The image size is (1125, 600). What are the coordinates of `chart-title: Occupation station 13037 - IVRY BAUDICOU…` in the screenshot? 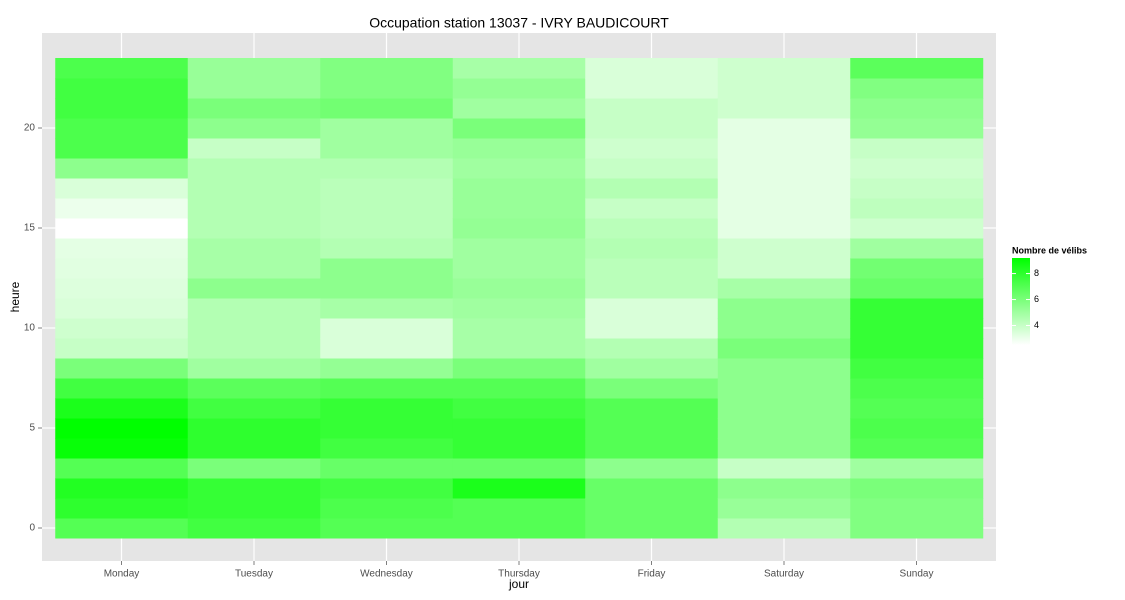 It's located at (519, 23).